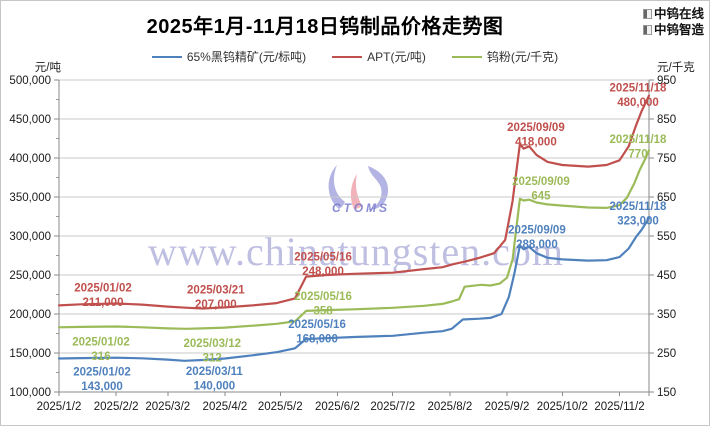 The image size is (710, 426). What do you see at coordinates (216, 298) in the screenshot?
I see `data-label: 2025/03/21 207,000` at bounding box center [216, 298].